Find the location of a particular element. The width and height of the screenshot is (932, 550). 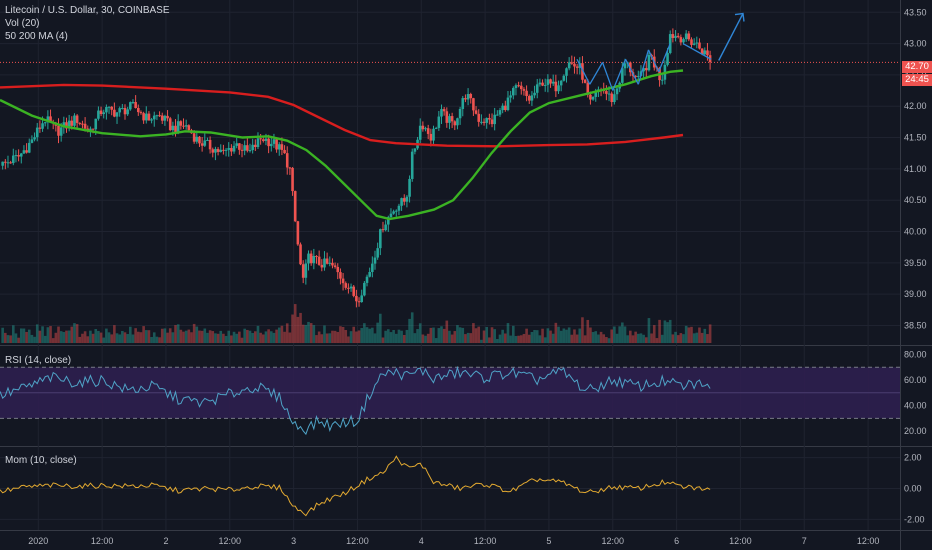

y-tick-label: 38.50 is located at coordinates (915, 325).